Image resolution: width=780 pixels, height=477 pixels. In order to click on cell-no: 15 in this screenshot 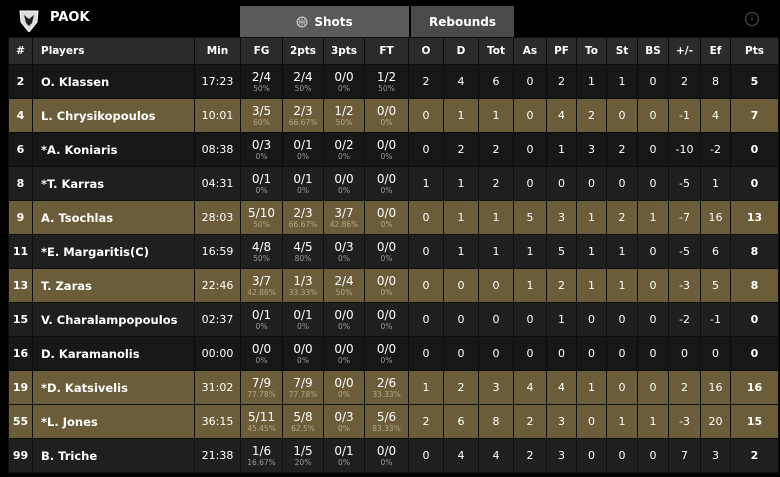, I will do `click(20, 319)`.